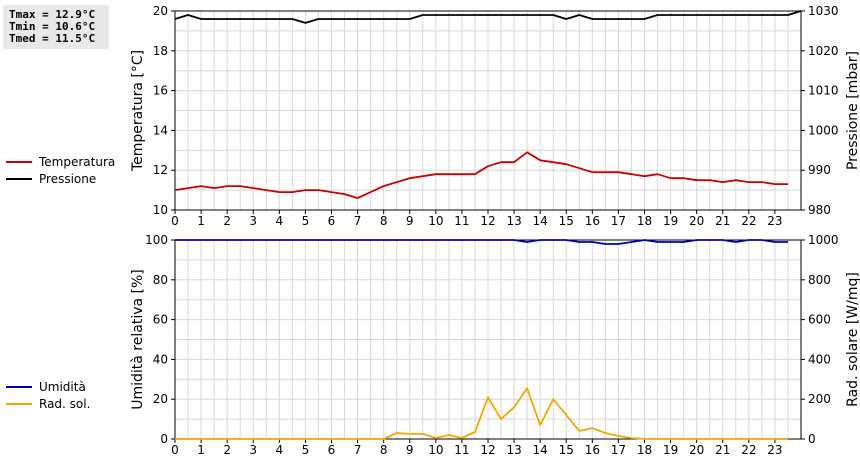 The height and width of the screenshot is (460, 860). I want to click on y2-tick-label: 400, so click(819, 359).